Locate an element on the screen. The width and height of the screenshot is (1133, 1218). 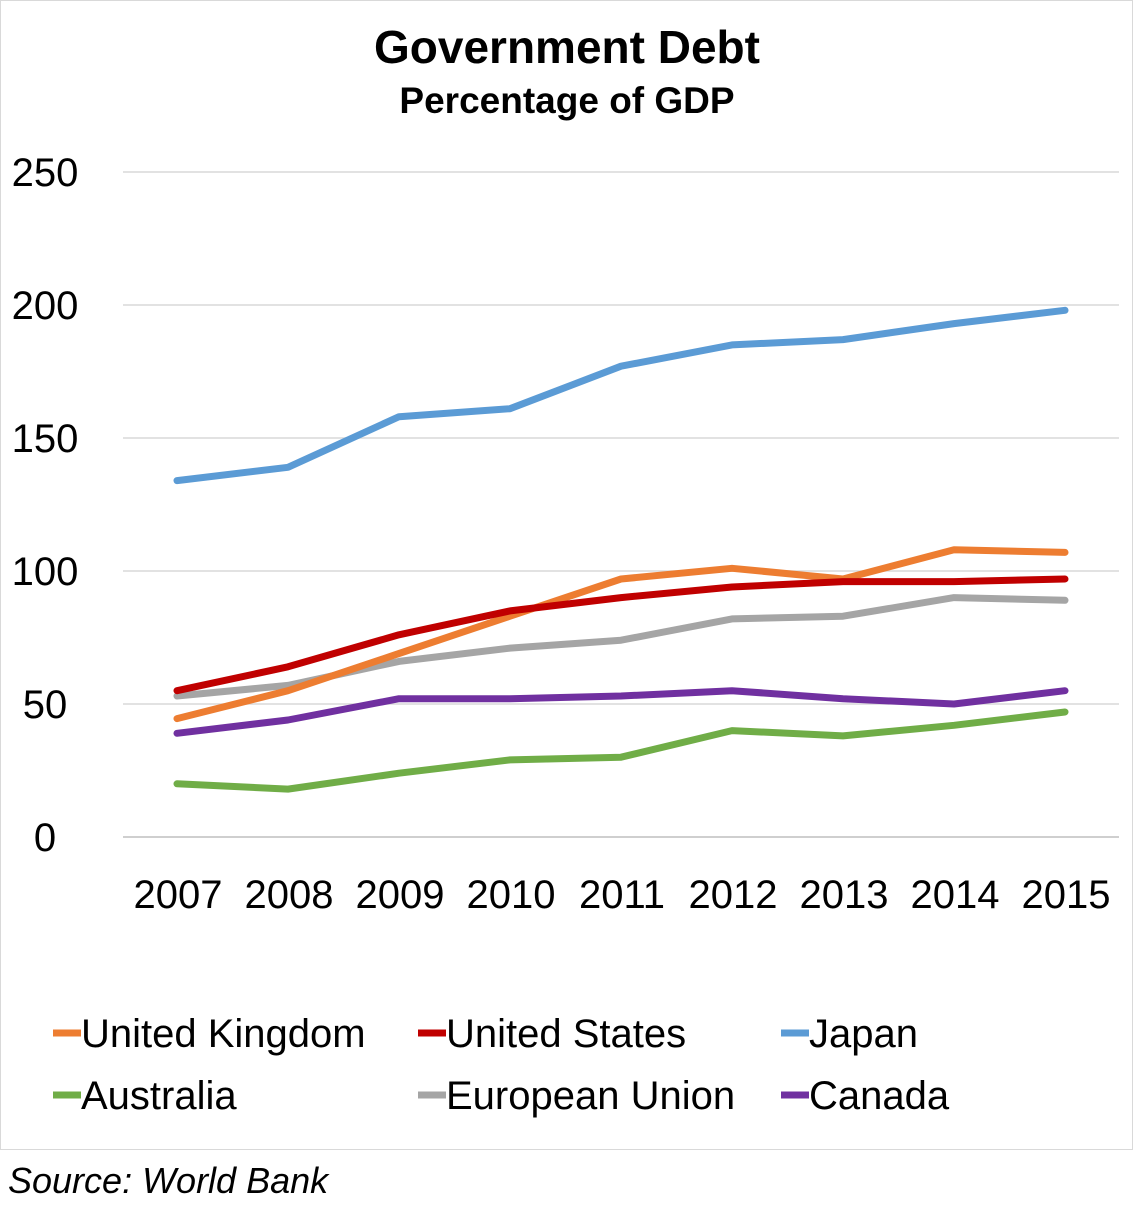
legend-label-european-union: European Union is located at coordinates (590, 1096).